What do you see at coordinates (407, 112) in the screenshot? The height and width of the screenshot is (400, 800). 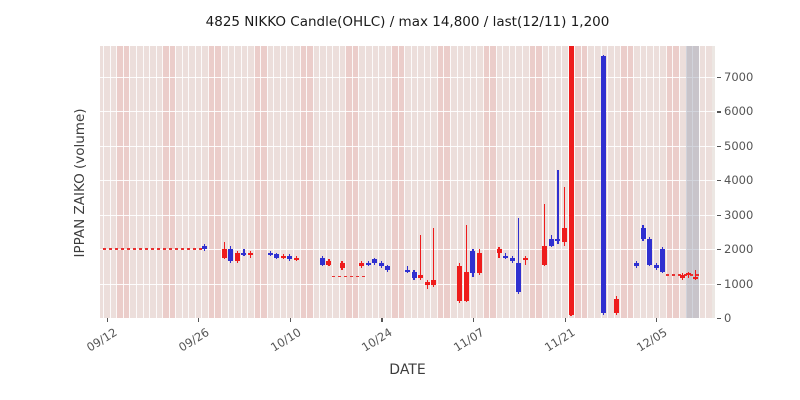 I see `grid-hline` at bounding box center [407, 112].